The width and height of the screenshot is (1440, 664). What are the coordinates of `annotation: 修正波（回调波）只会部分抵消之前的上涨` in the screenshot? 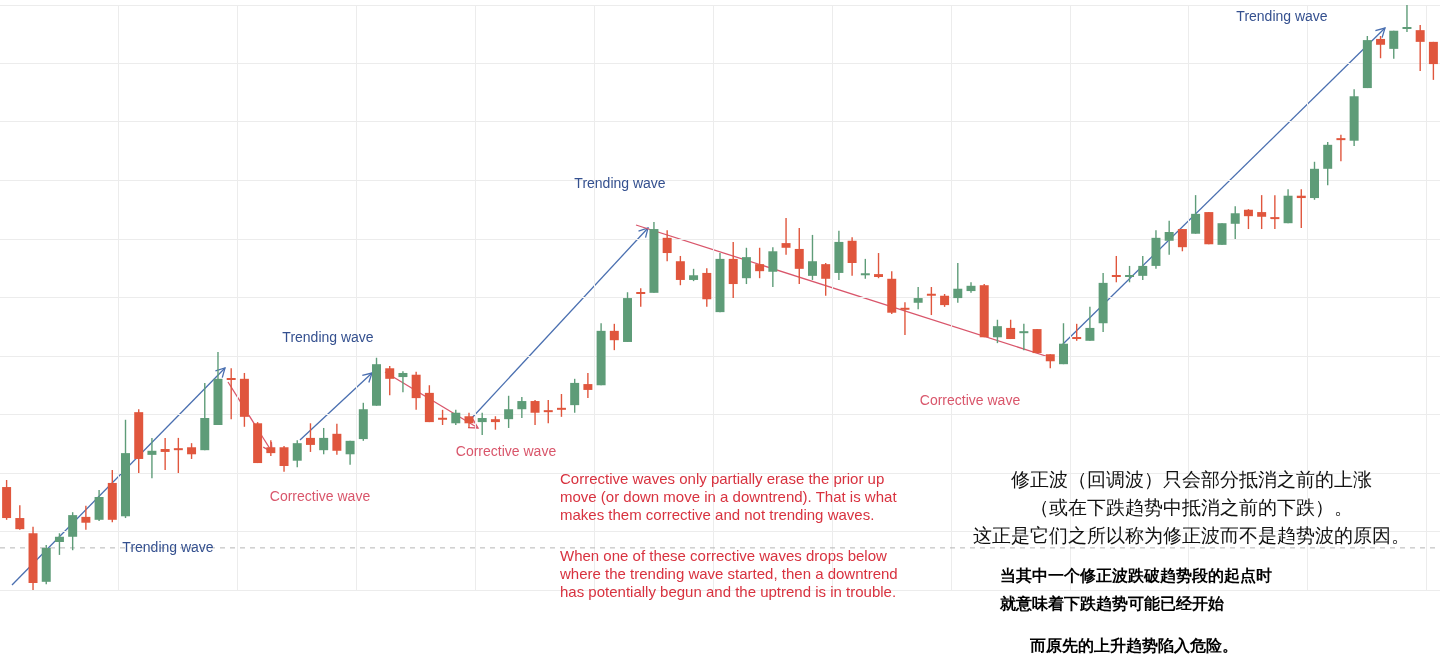 It's located at (1191, 479).